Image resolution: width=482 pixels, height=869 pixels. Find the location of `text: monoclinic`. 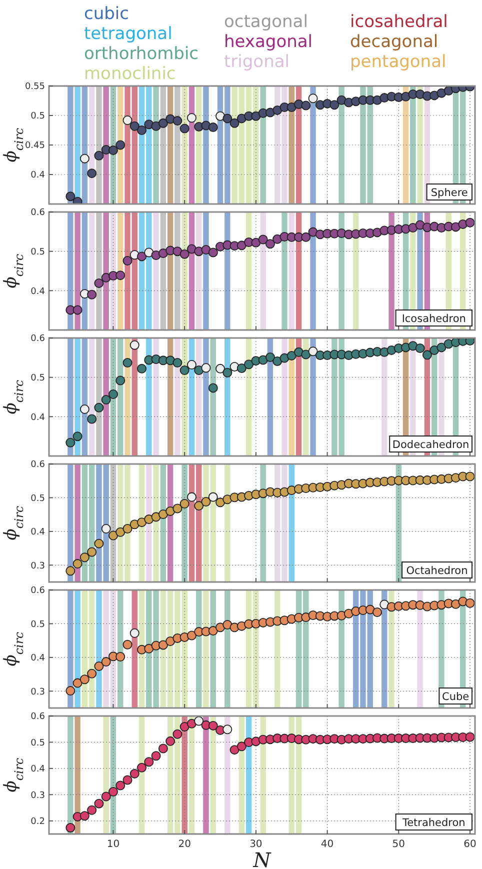

text: monoclinic is located at coordinates (130, 74).